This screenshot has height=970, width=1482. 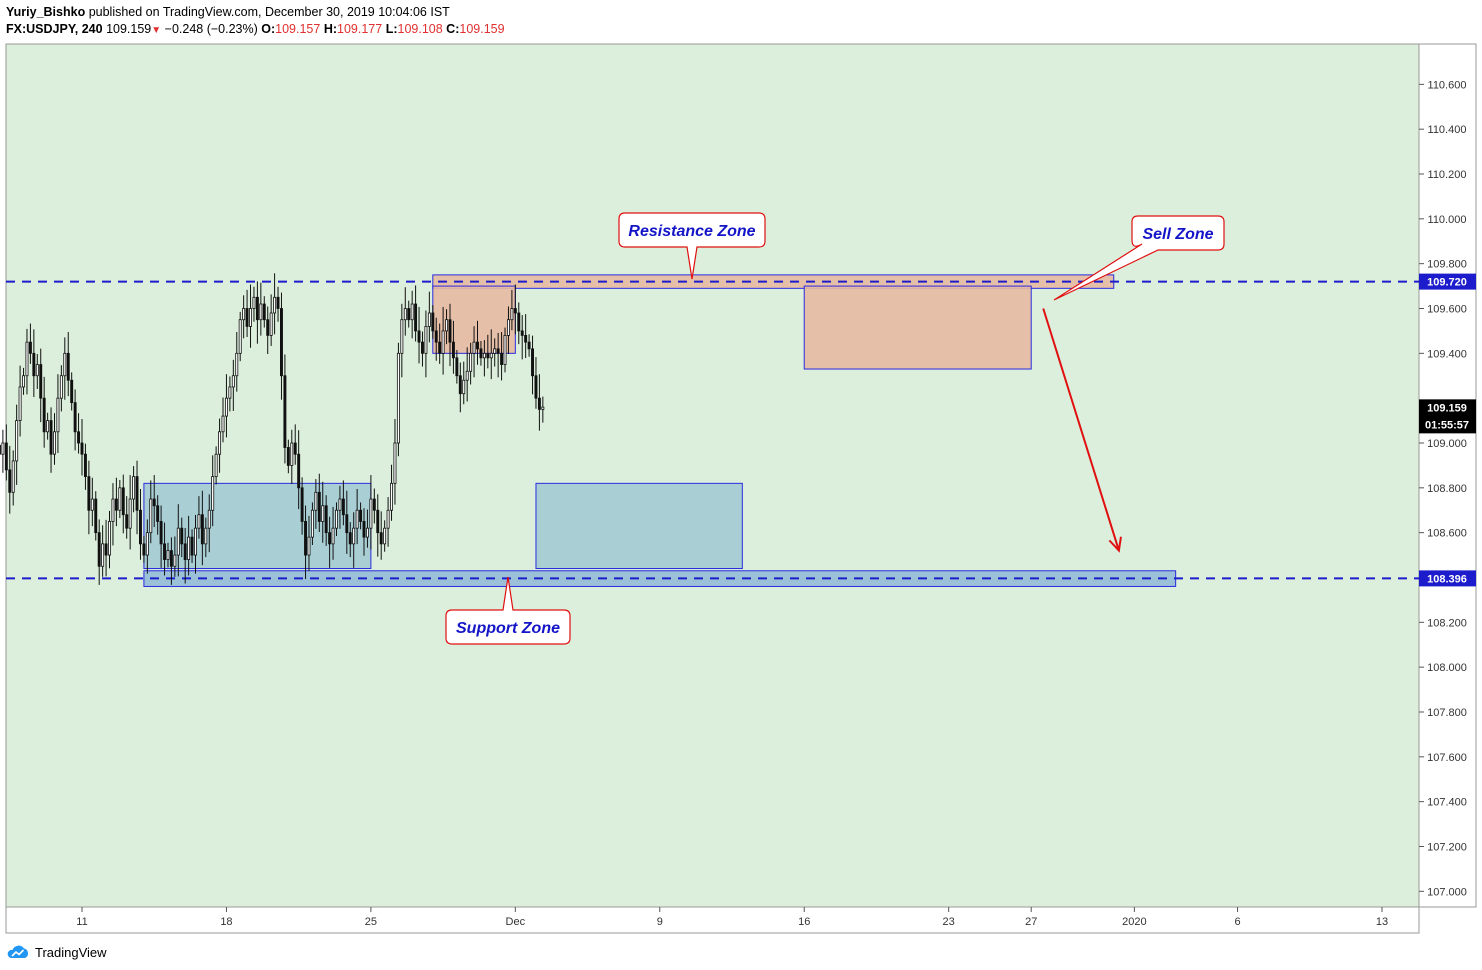 I want to click on support-zone-callout: Support Zone, so click(x=508, y=610).